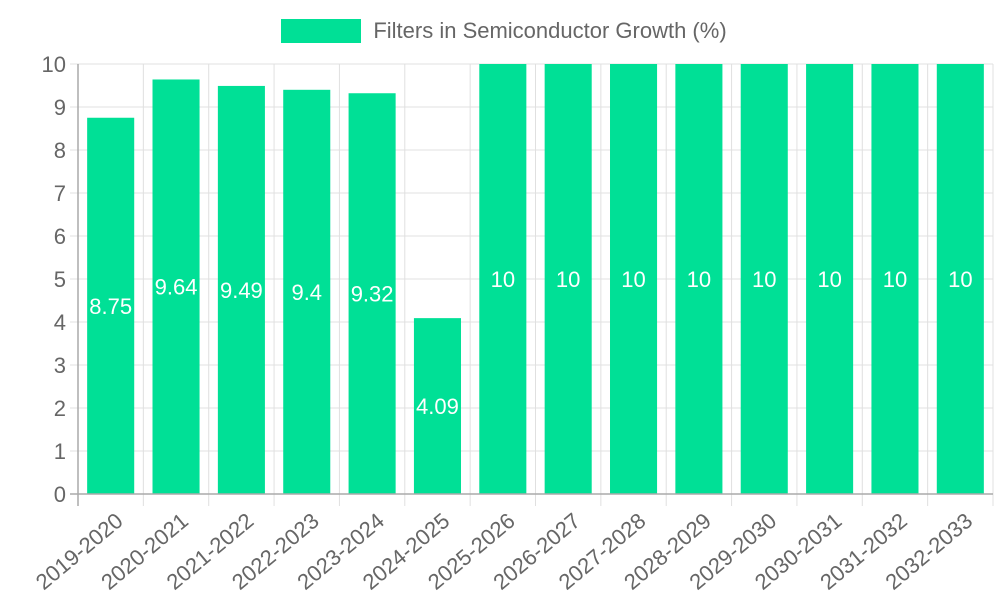 The height and width of the screenshot is (600, 1000). I want to click on y-tick-label: 10, so click(54, 64).